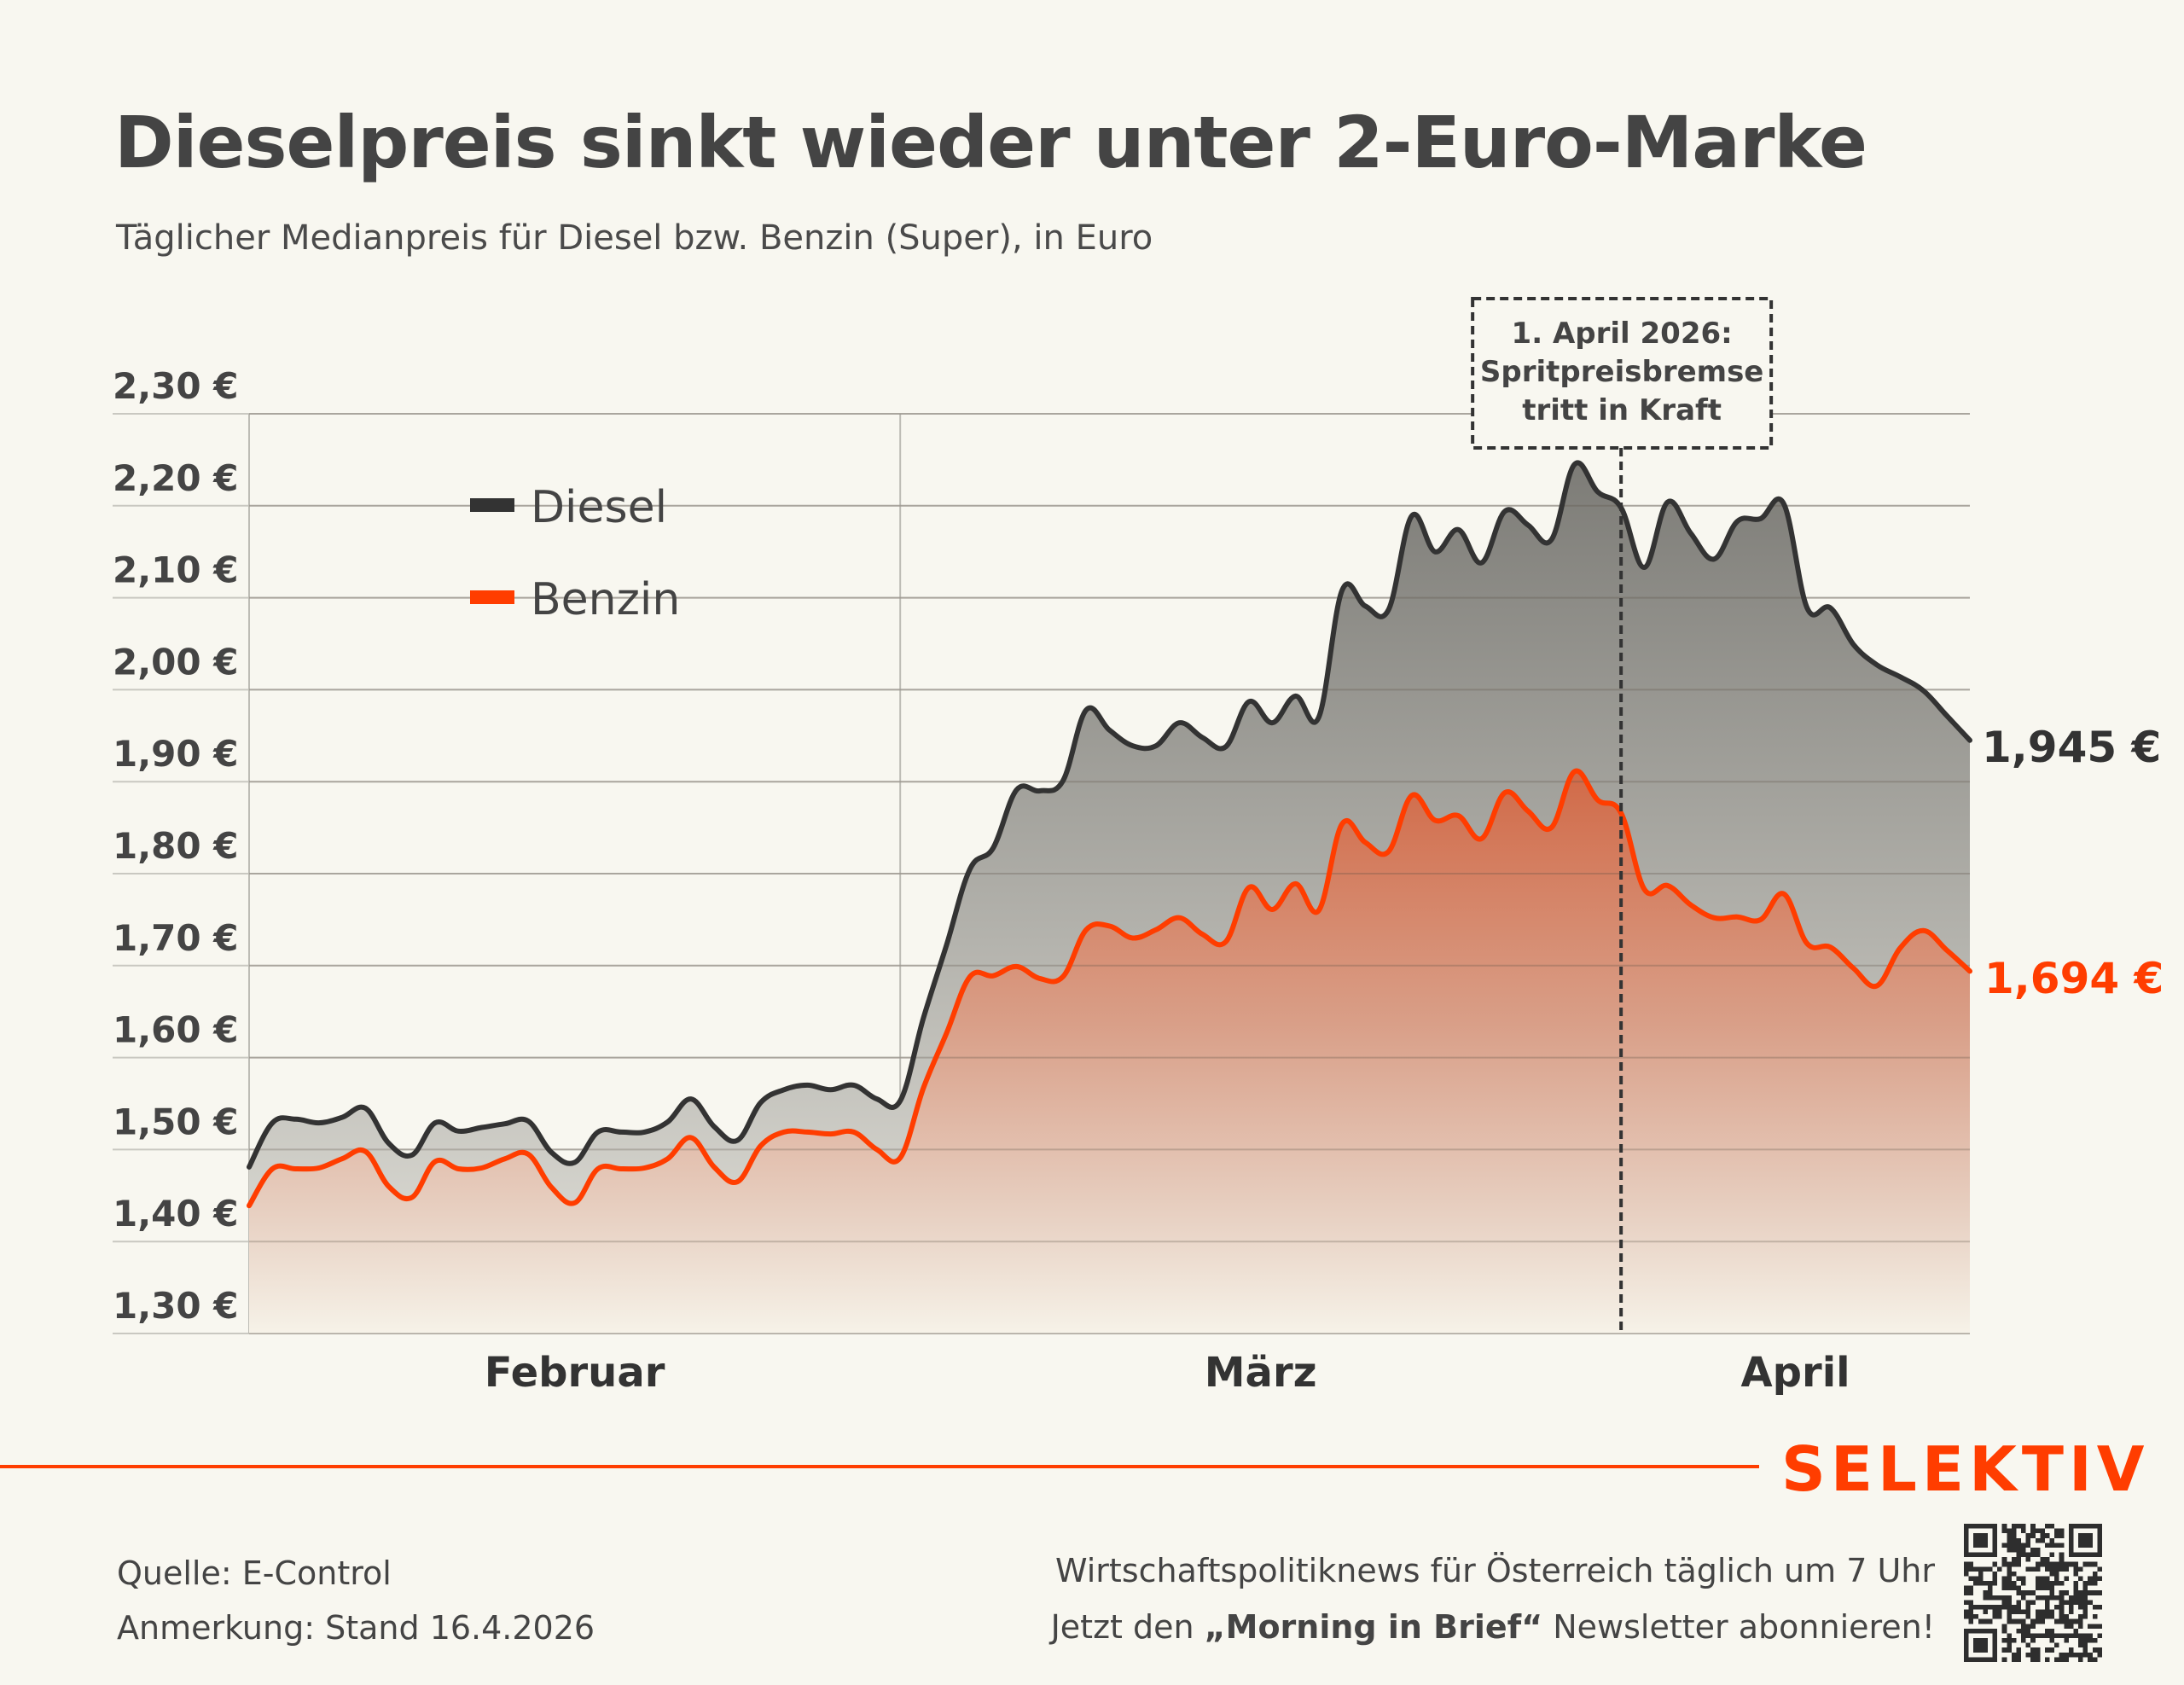 Image resolution: width=2184 pixels, height=1685 pixels. I want to click on y-tick-label: 2,30 €, so click(175, 386).